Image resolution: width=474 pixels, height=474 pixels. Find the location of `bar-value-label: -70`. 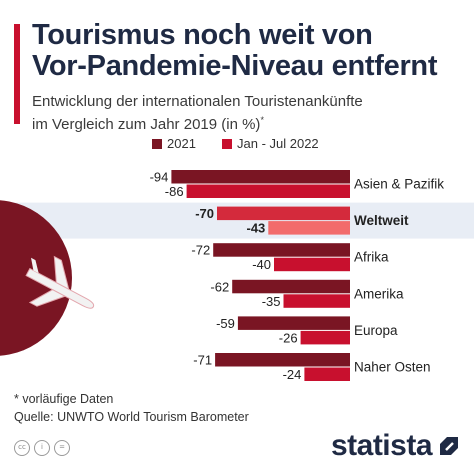

bar-value-label: -70 is located at coordinates (204, 213).